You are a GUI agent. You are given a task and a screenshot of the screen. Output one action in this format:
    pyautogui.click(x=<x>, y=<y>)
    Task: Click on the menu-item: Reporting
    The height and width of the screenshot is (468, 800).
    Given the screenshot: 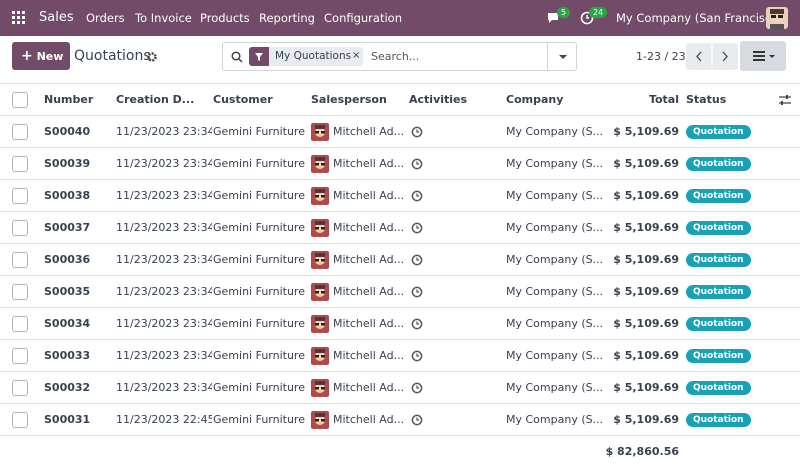 What is the action you would take?
    pyautogui.click(x=287, y=18)
    